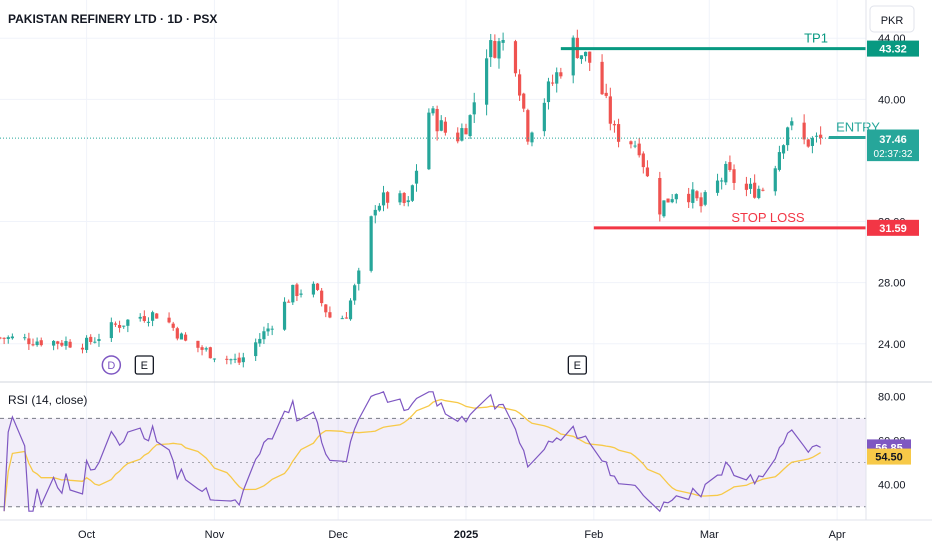 Image resolution: width=932 pixels, height=555 pixels. I want to click on earnings-marker: E, so click(144, 365).